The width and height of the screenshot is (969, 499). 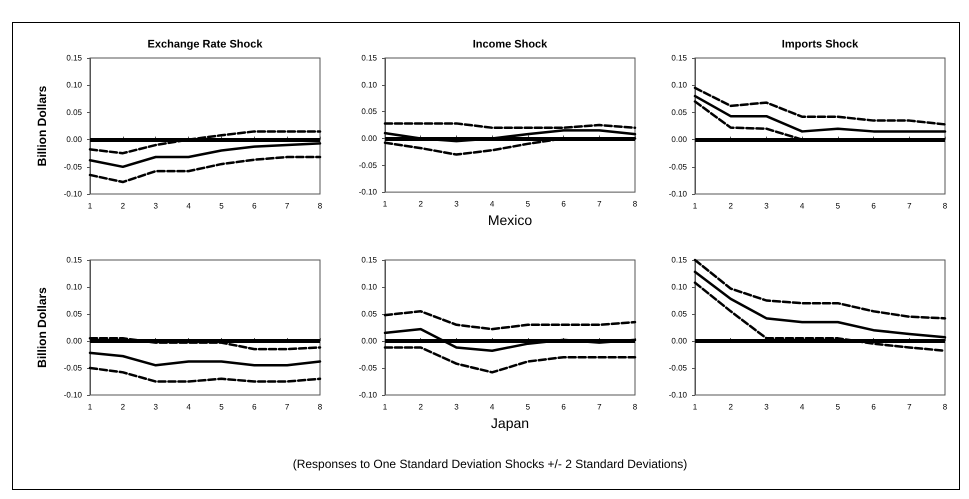 What do you see at coordinates (490, 464) in the screenshot?
I see `text: (Responses to One Standard Deviation Shocks +/- 2 Standard Deviations)` at bounding box center [490, 464].